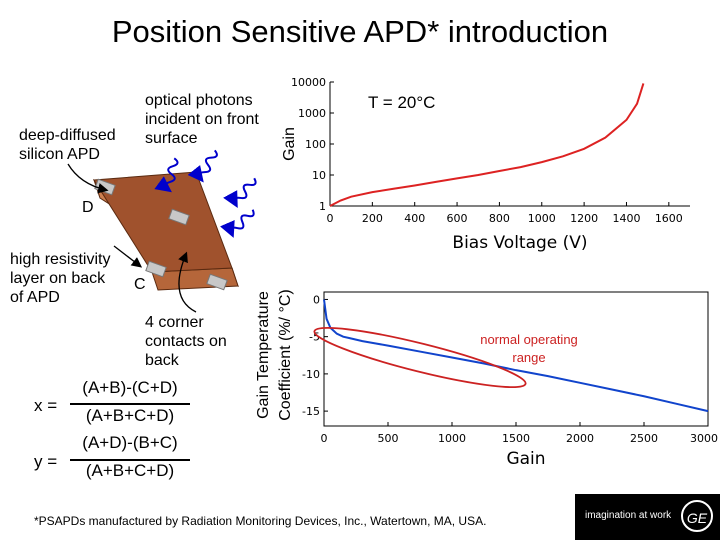 Image resolution: width=720 pixels, height=540 pixels. What do you see at coordinates (372, 218) in the screenshot?
I see `x-tick-label: 200` at bounding box center [372, 218].